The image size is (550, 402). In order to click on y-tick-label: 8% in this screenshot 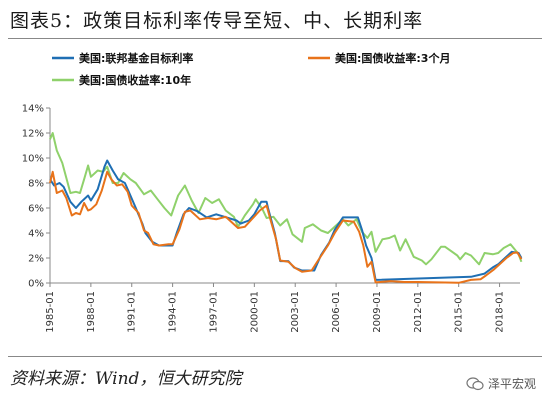, I will do `click(36, 184)`.